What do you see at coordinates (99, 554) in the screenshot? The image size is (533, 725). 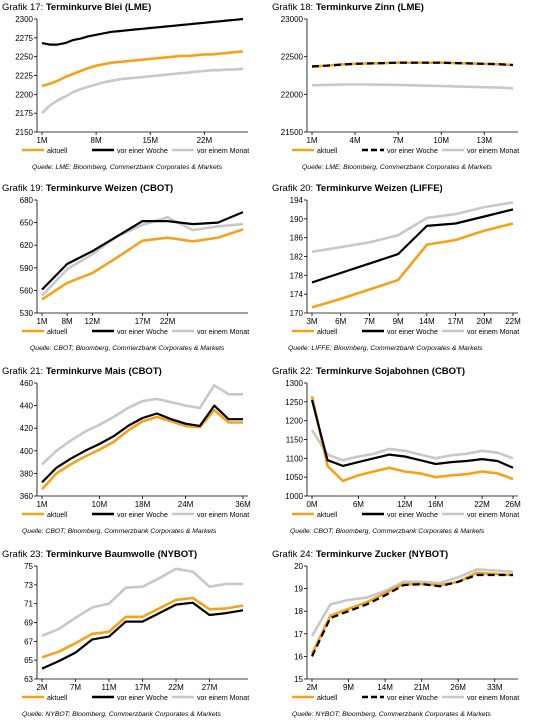 I see `chart-title: Grafik 23: Terminkurve Baumwolle (NYBOT)` at bounding box center [99, 554].